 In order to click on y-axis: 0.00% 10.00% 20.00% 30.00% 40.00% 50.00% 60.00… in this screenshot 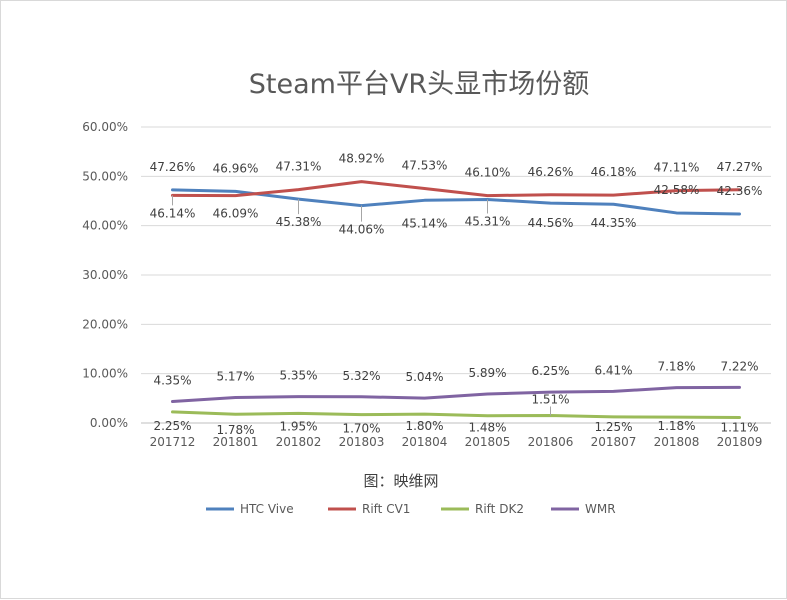, I will do `click(105, 275)`.